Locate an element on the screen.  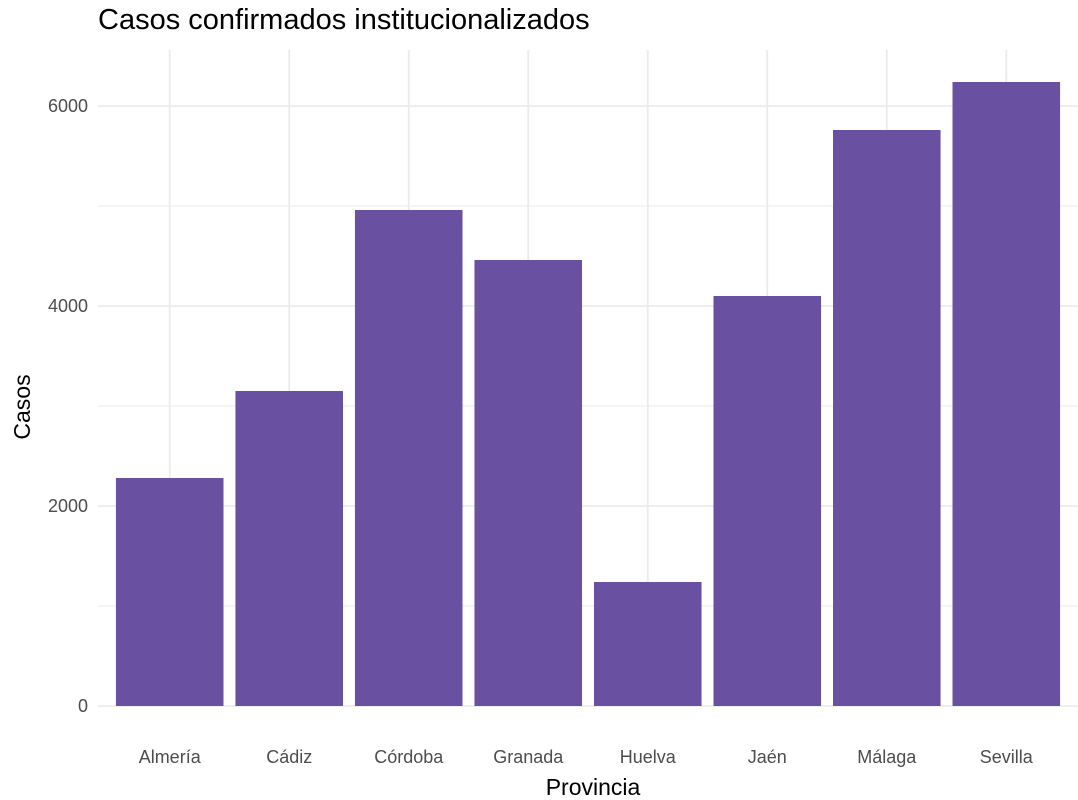
x-tick-label: Málaga is located at coordinates (887, 757).